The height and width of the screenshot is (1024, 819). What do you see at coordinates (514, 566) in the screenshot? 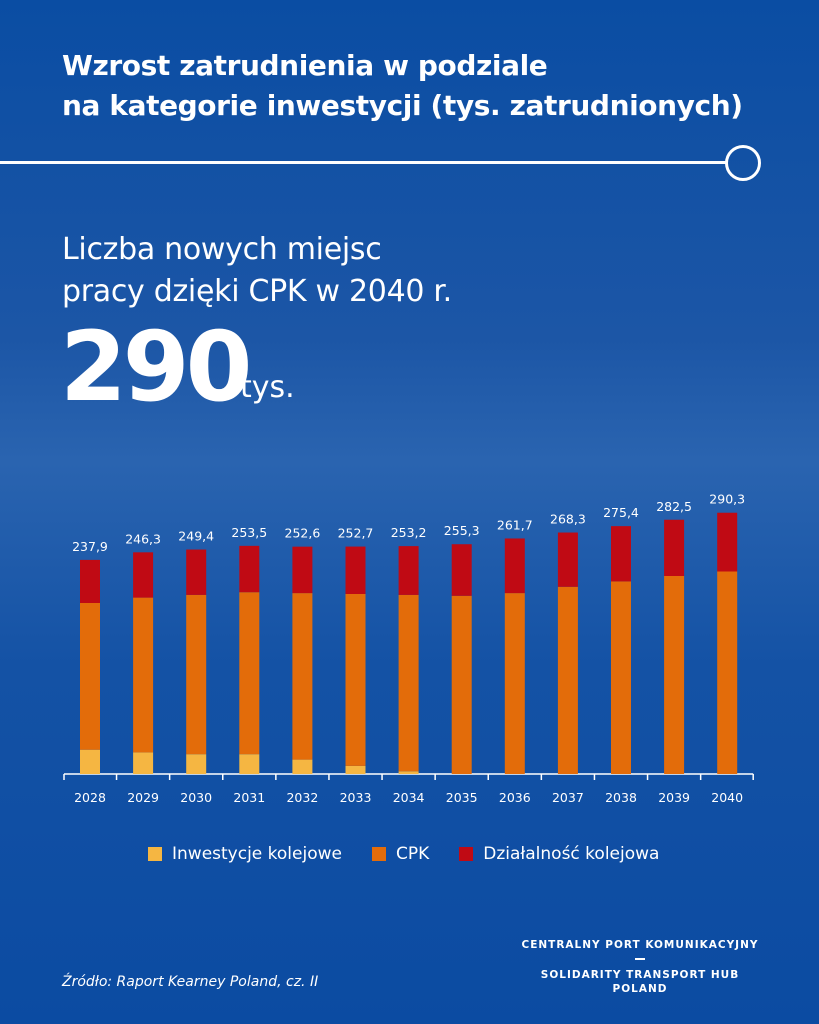
I see `bar-dzialalnosc-kolejowa-2036` at bounding box center [514, 566].